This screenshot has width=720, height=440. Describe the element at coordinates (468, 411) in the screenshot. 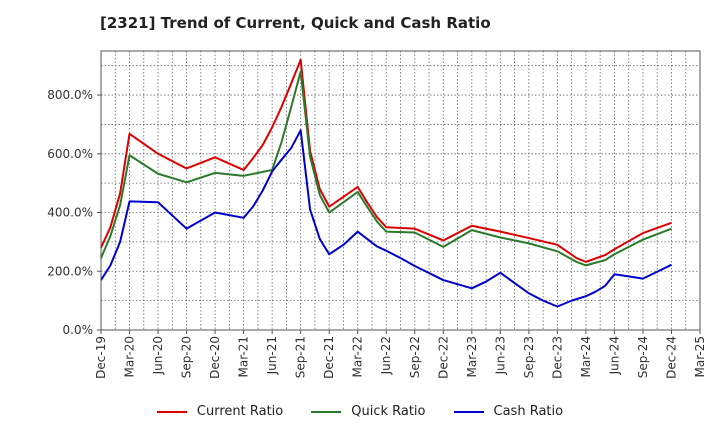

I see `legend-swatch-cash-ratio` at that location.